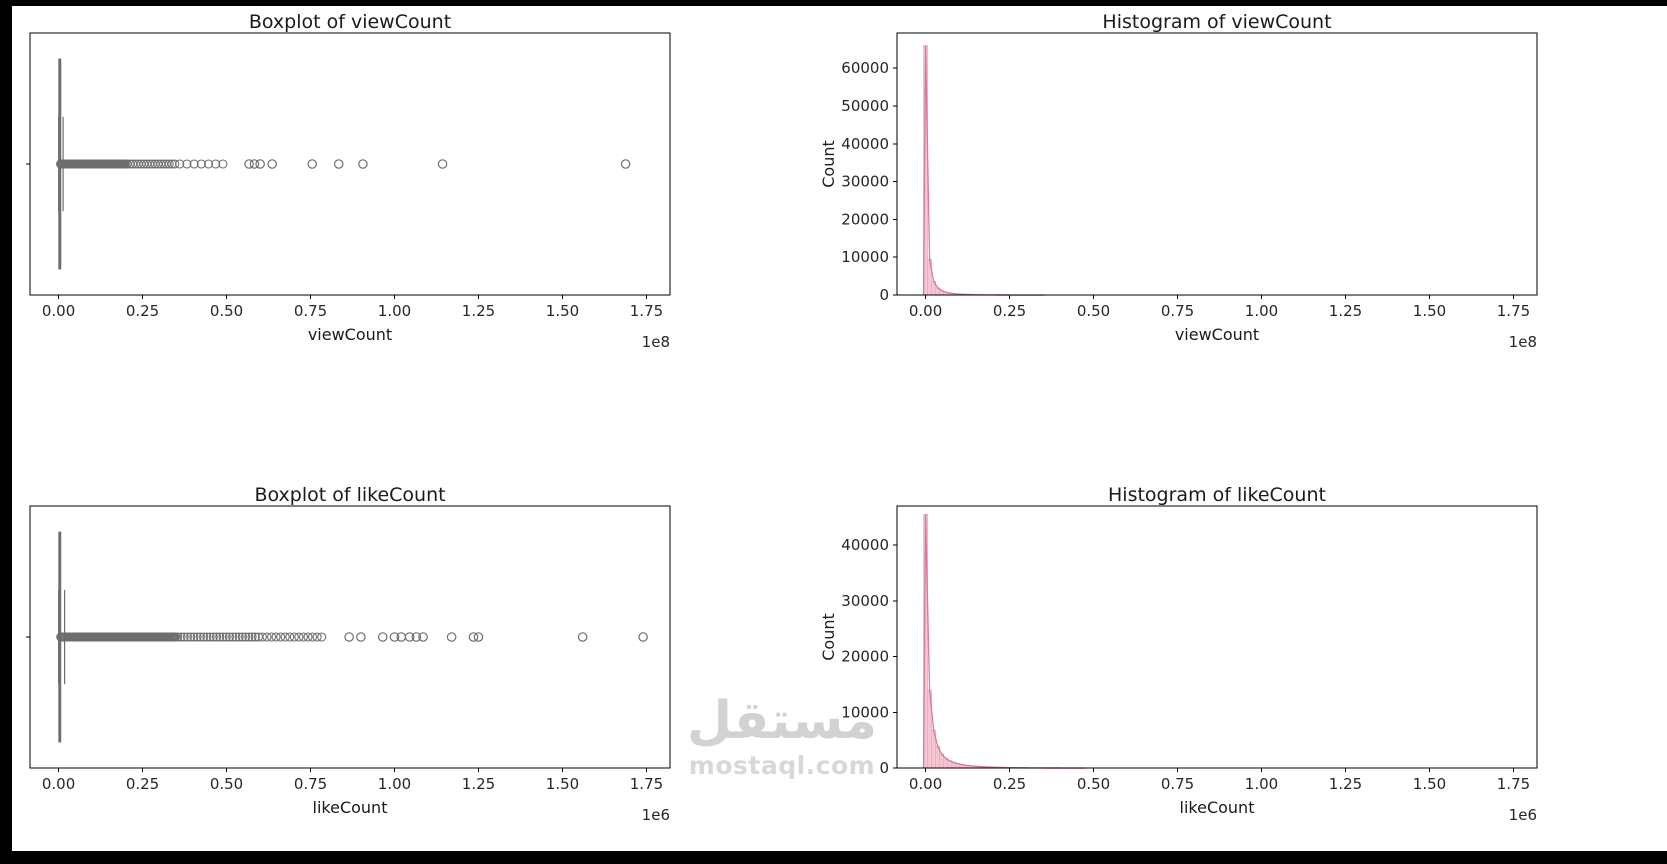  Describe the element at coordinates (1217, 495) in the screenshot. I see `chart-title-histogram-likecount: Histogram of likeCount` at that location.